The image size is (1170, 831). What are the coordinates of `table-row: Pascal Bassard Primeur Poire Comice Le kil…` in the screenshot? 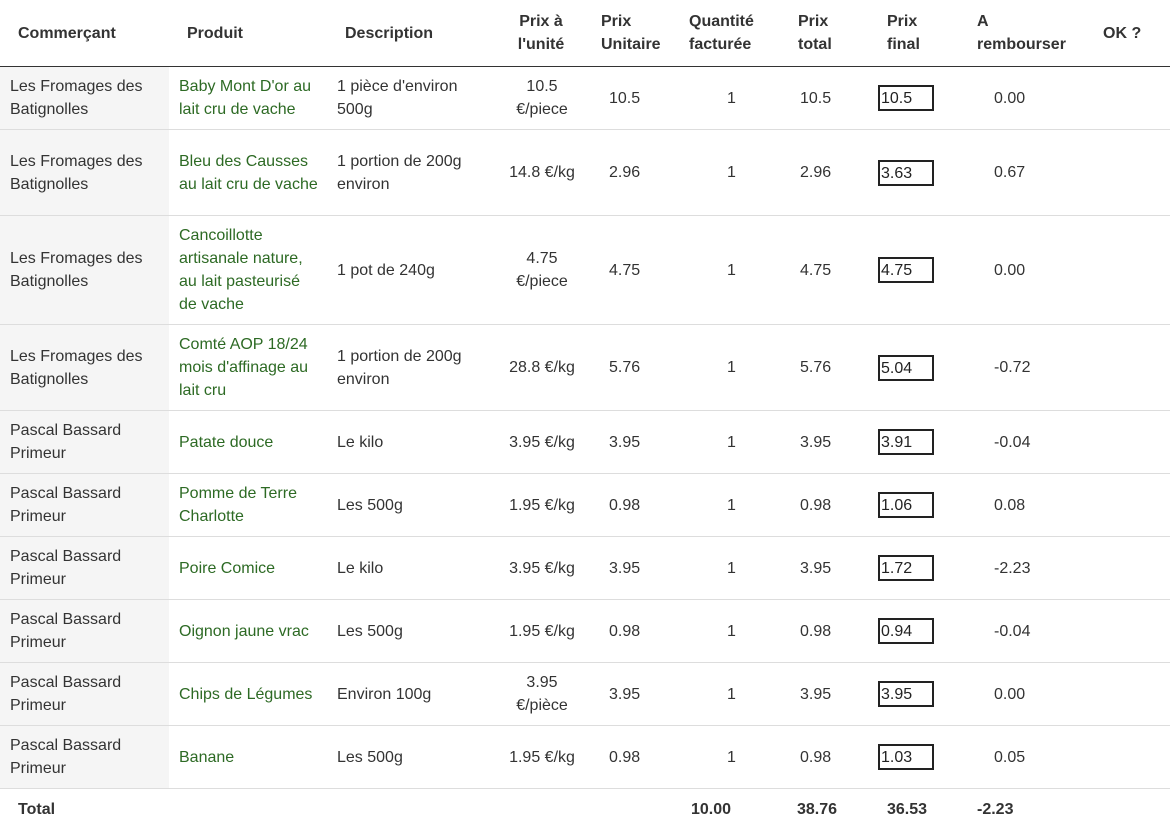 It's located at (585, 568).